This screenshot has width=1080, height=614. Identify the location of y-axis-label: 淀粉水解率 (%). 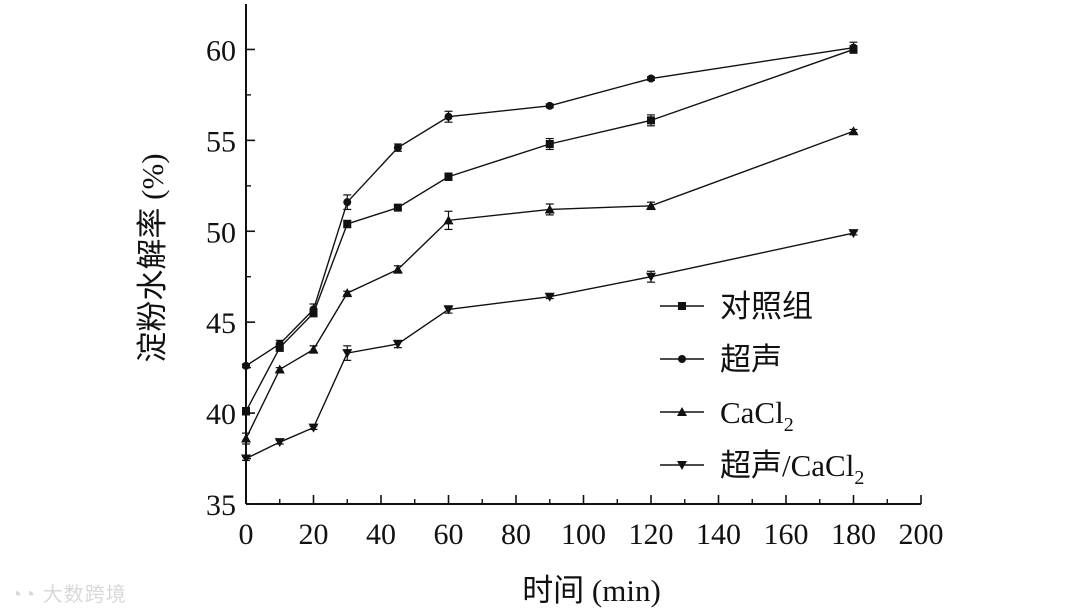
(152, 257).